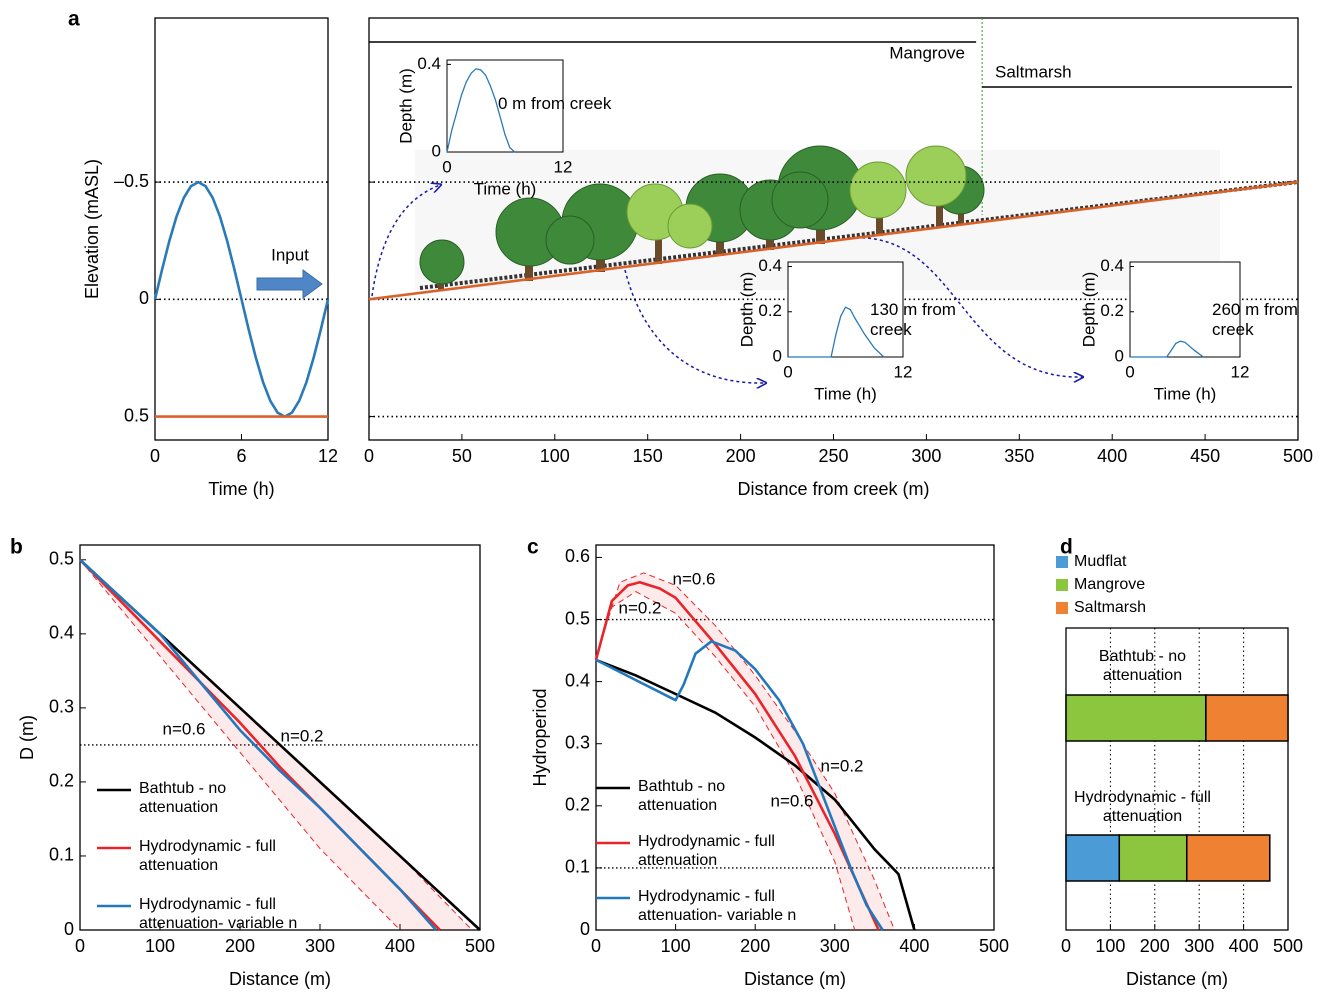 The image size is (1327, 996). What do you see at coordinates (746, 310) in the screenshot?
I see `y-axis-label: Depth (m)` at bounding box center [746, 310].